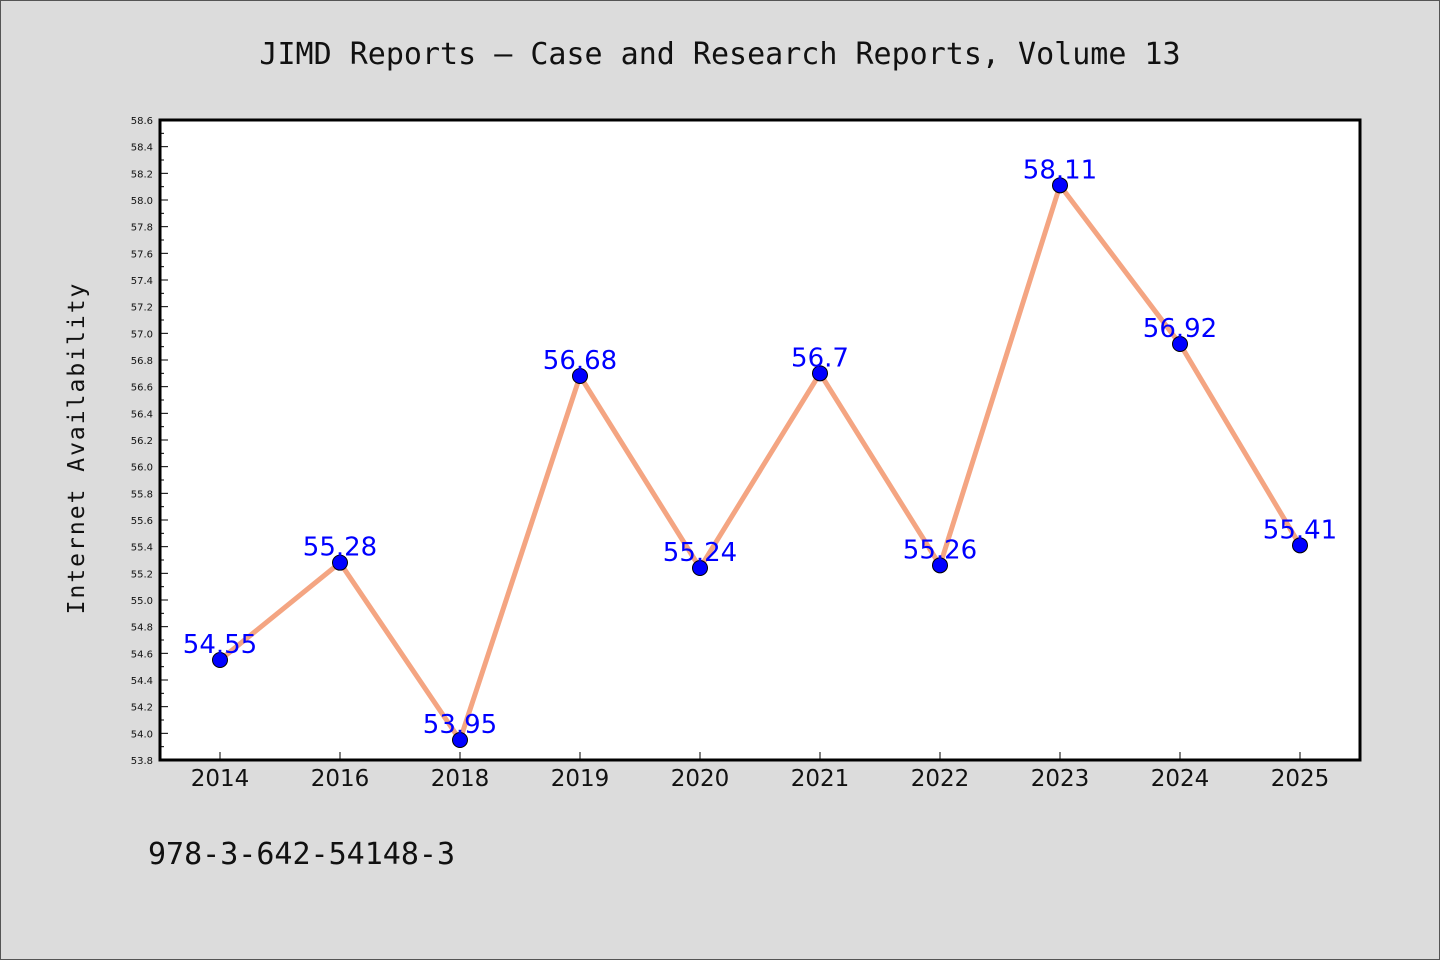 This screenshot has height=960, width=1440. I want to click on data-label: 53.95, so click(460, 725).